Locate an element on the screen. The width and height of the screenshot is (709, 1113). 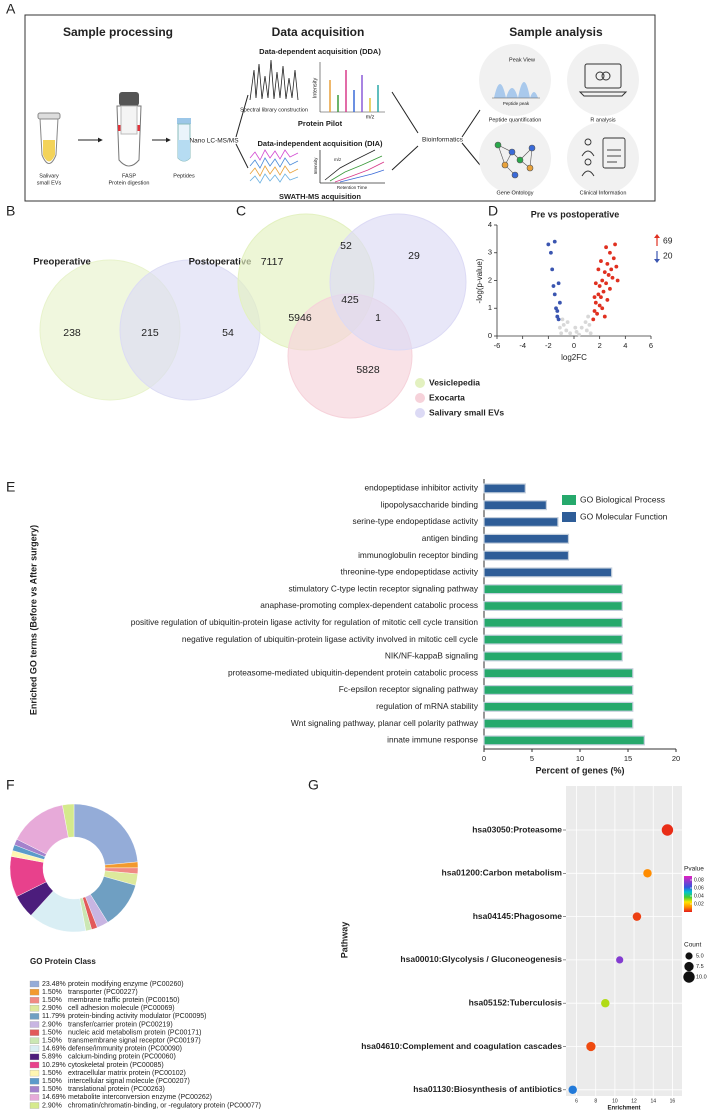
panel-label: B is located at coordinates (10, 211).